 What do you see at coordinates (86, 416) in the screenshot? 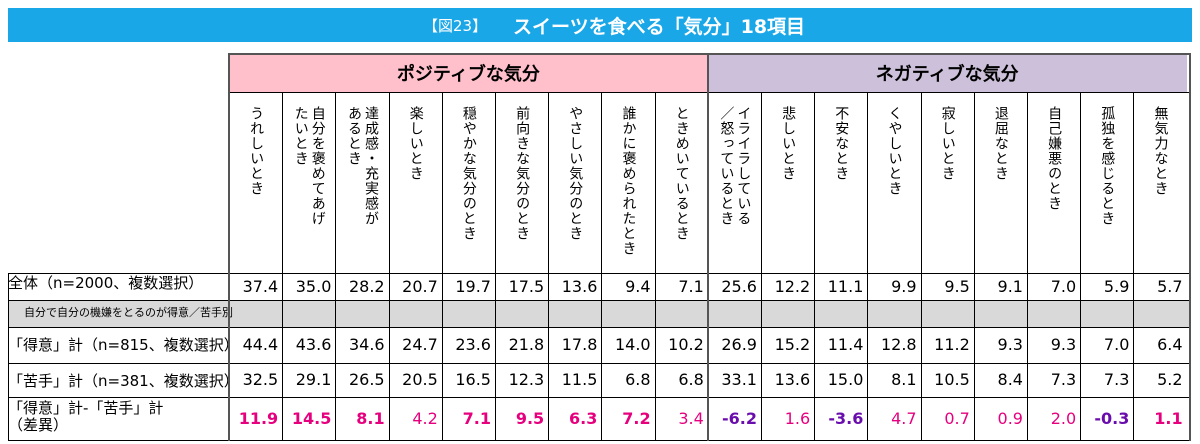
I see `row-label: 「得意」計-「苦手」計 （差異）` at bounding box center [86, 416].